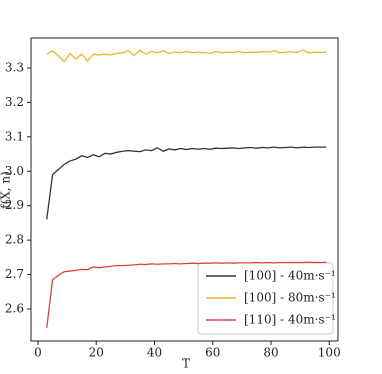  Describe the element at coordinates (14, 240) in the screenshot. I see `y-tick-label: 2.8` at that location.